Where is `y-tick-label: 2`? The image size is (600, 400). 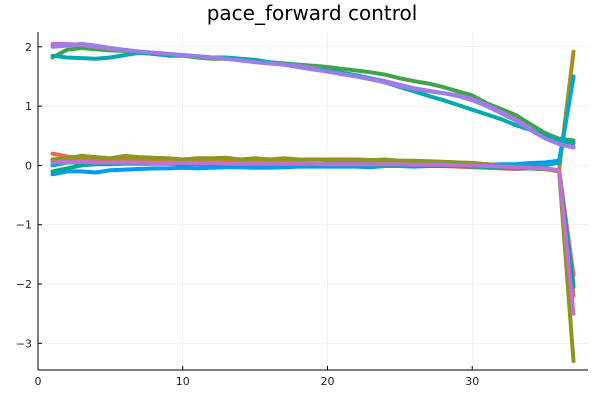
y-tick-label: 2 is located at coordinates (28, 47).